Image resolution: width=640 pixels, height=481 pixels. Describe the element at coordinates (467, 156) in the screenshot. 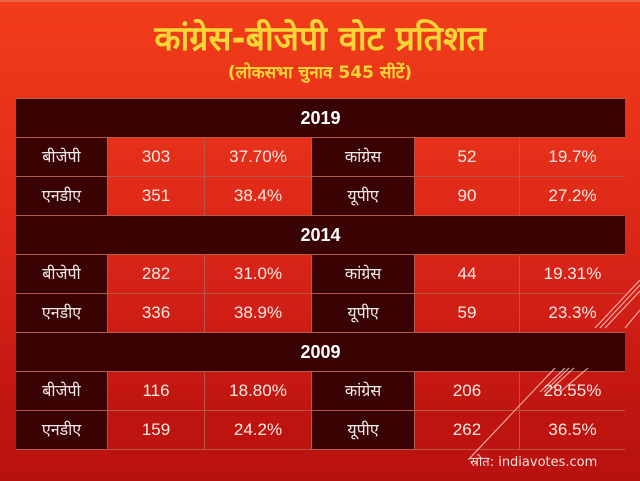

I see `party-b-seats: 52` at that location.